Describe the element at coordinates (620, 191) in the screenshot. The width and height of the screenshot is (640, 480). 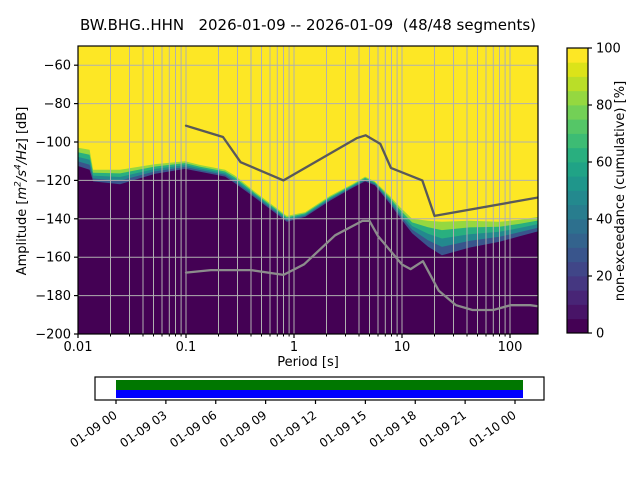
I see `colorbar-label: non-exceedance (cumulative) [%]` at that location.